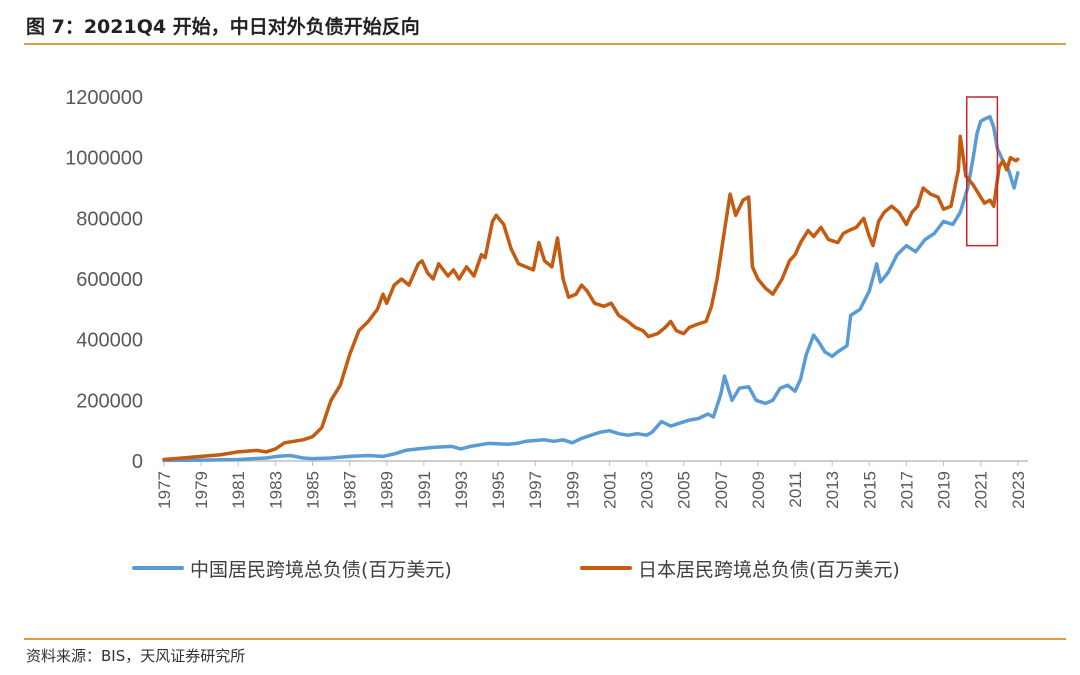 Image resolution: width=1080 pixels, height=675 pixels. What do you see at coordinates (769, 569) in the screenshot?
I see `legend-label-japan: 日本居民跨境总负债(百万美元)` at bounding box center [769, 569].